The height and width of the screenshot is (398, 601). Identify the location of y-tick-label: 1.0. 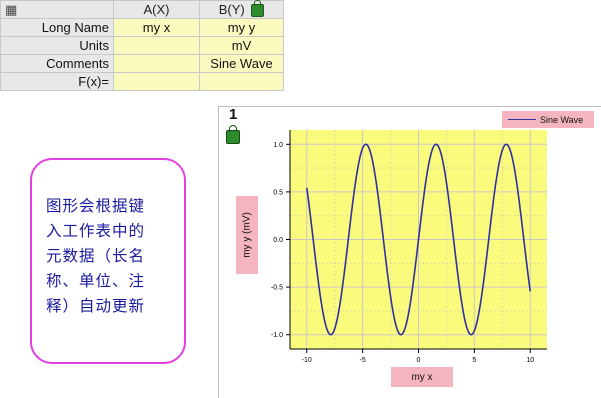
(278, 145).